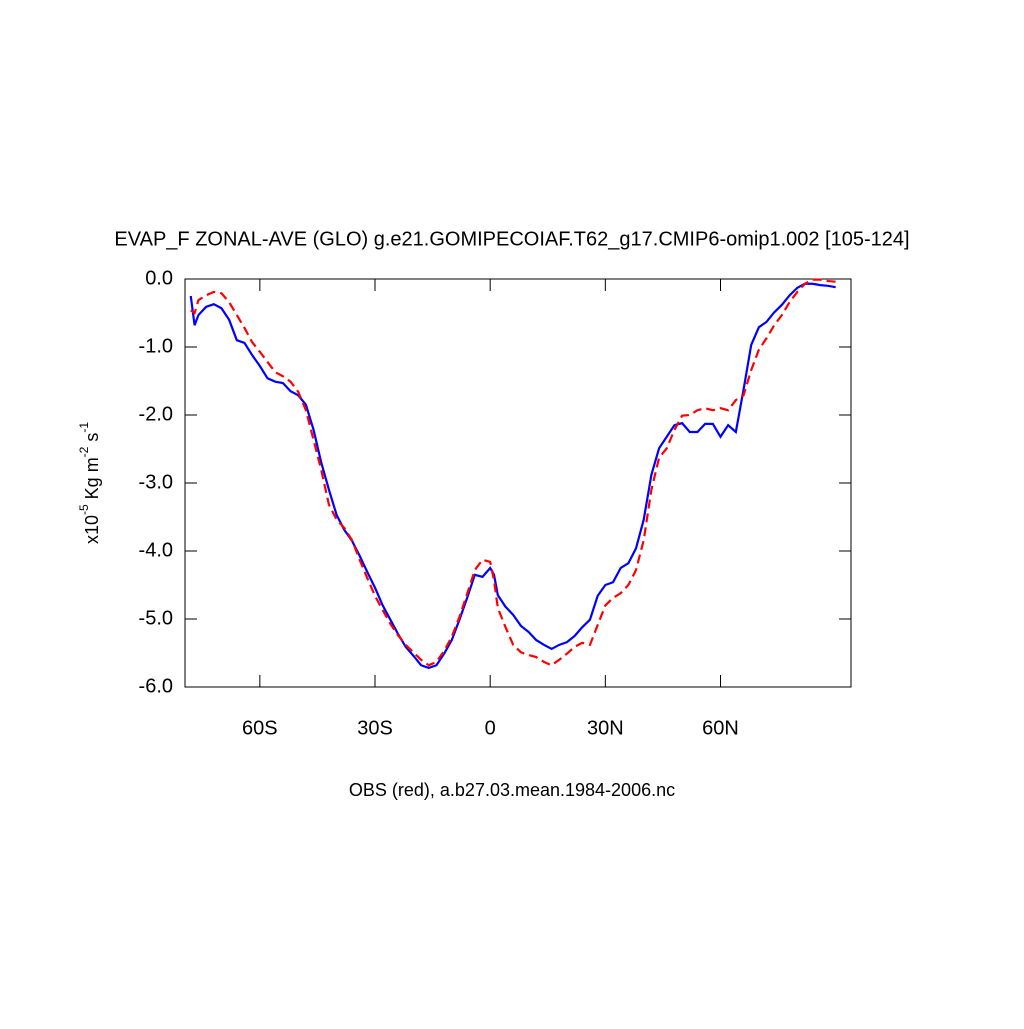 This screenshot has height=1029, width=1024. What do you see at coordinates (156, 550) in the screenshot?
I see `y-tick-label: -4.0` at bounding box center [156, 550].